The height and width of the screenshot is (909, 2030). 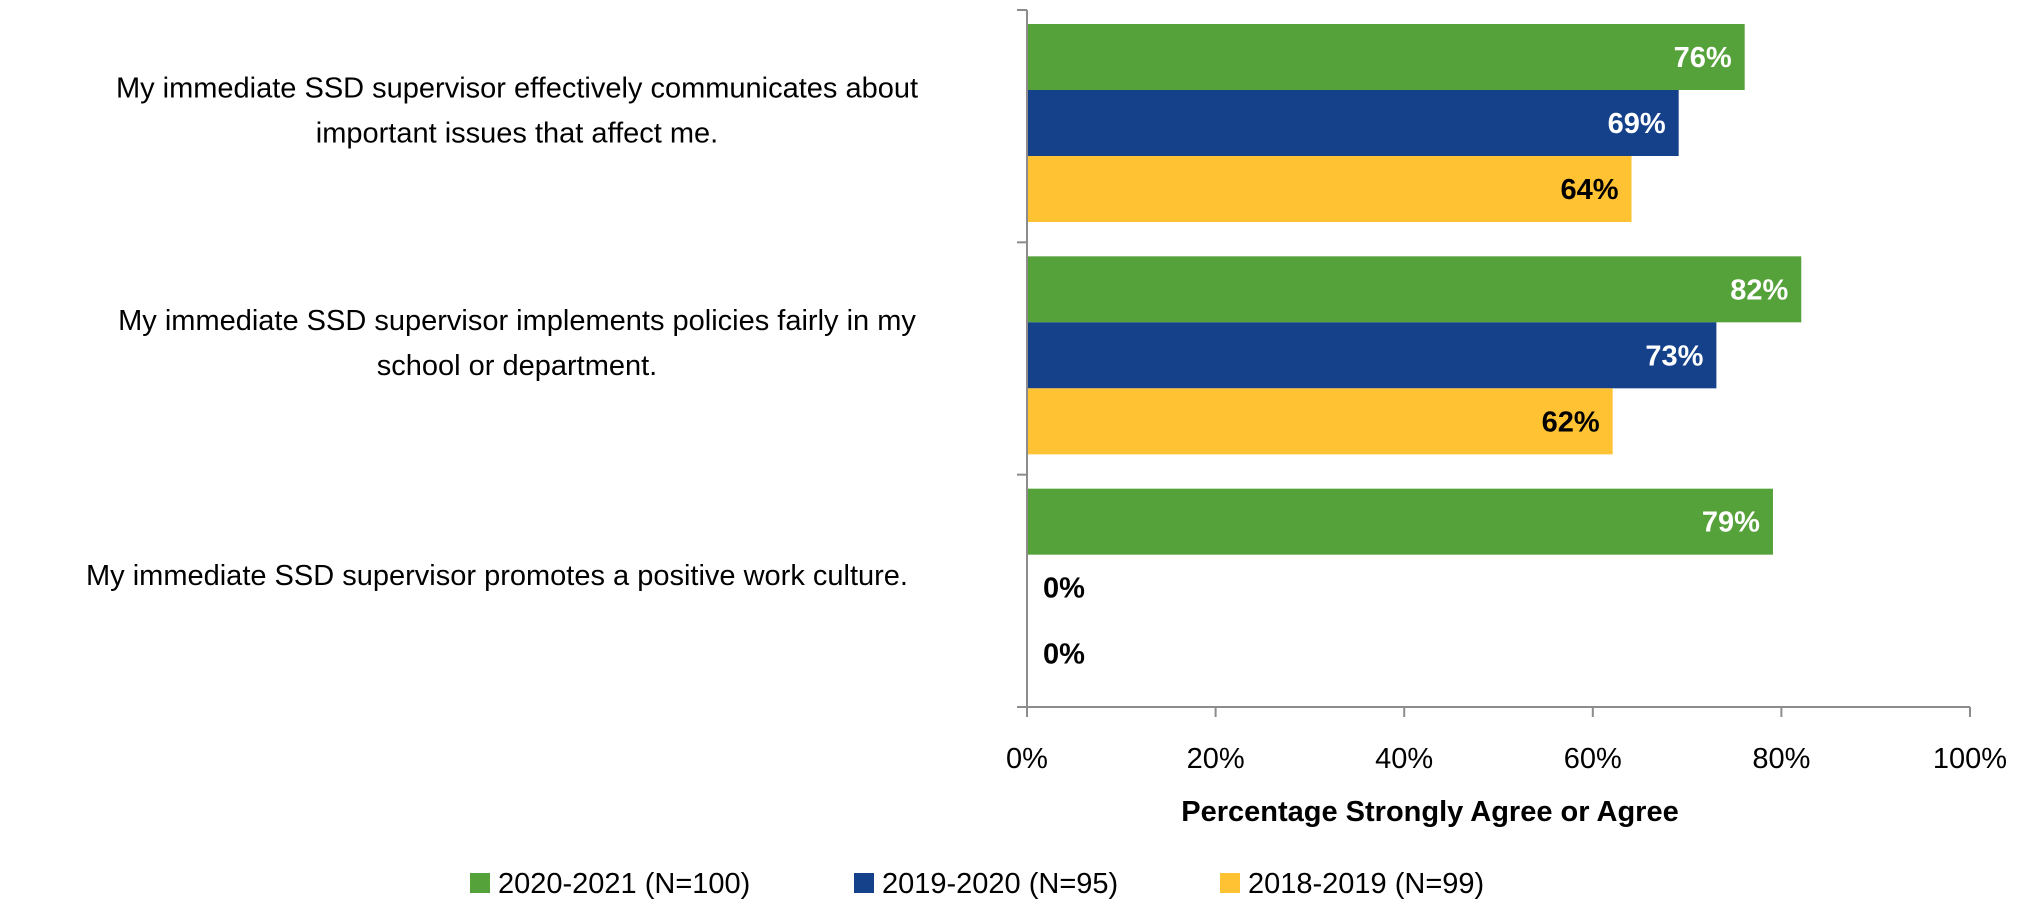 I want to click on data-label: 82%, so click(x=1759, y=290).